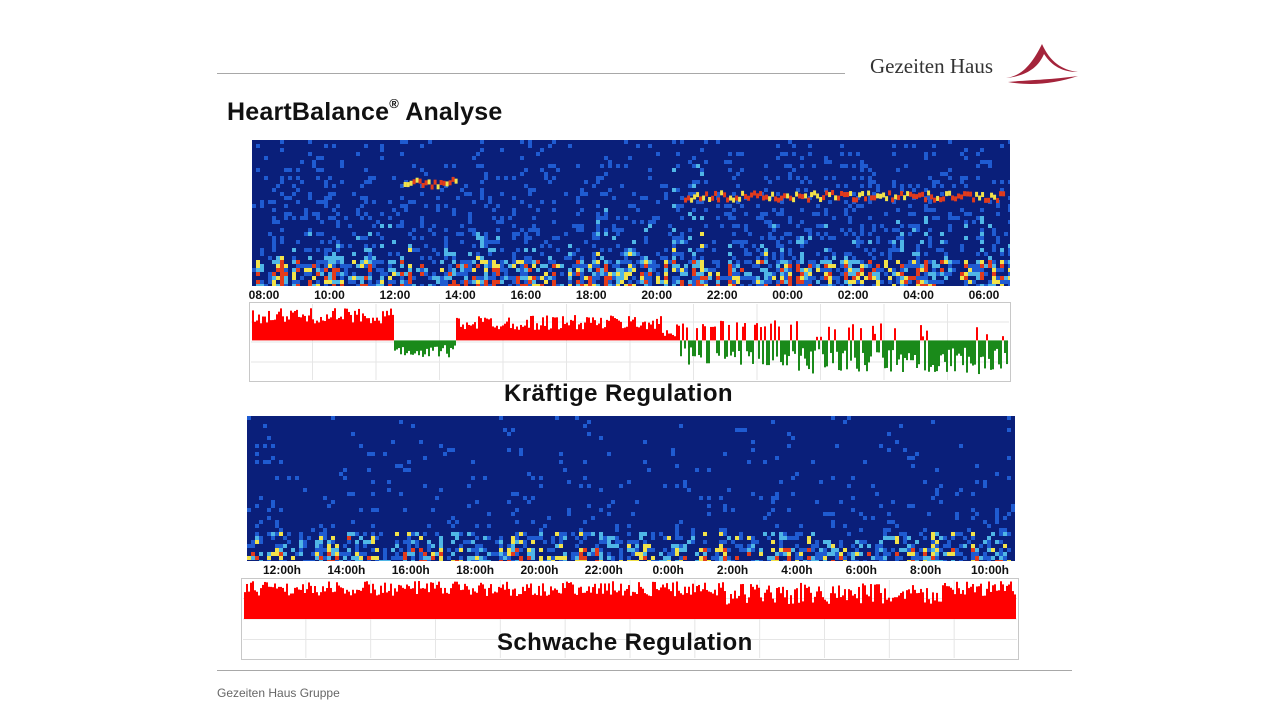  I want to click on x-tick-label: 10:00h, so click(990, 570).